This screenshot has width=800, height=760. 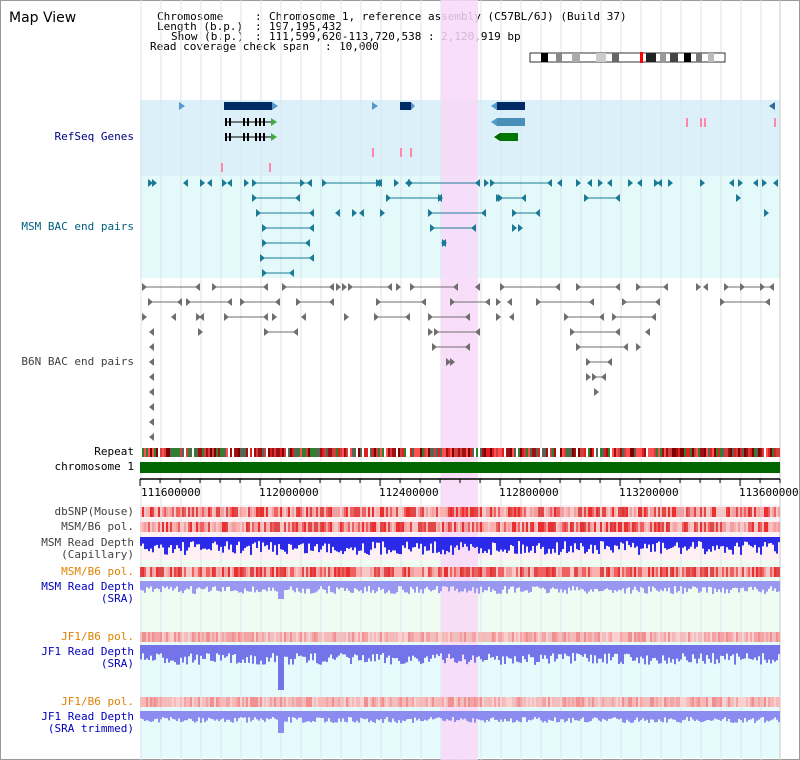 What do you see at coordinates (460, 452) in the screenshot?
I see `repeat-track` at bounding box center [460, 452].